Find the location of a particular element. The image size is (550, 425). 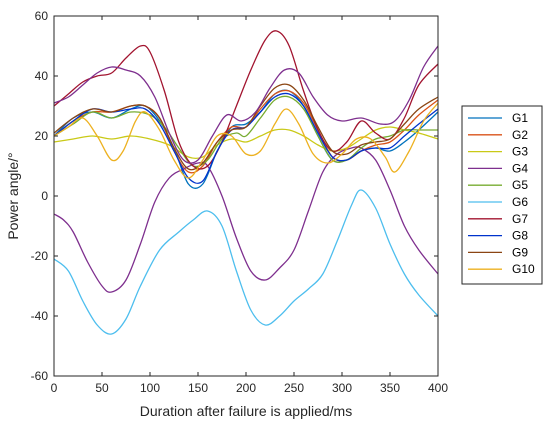

y-tick-label: 20 is located at coordinates (42, 136).